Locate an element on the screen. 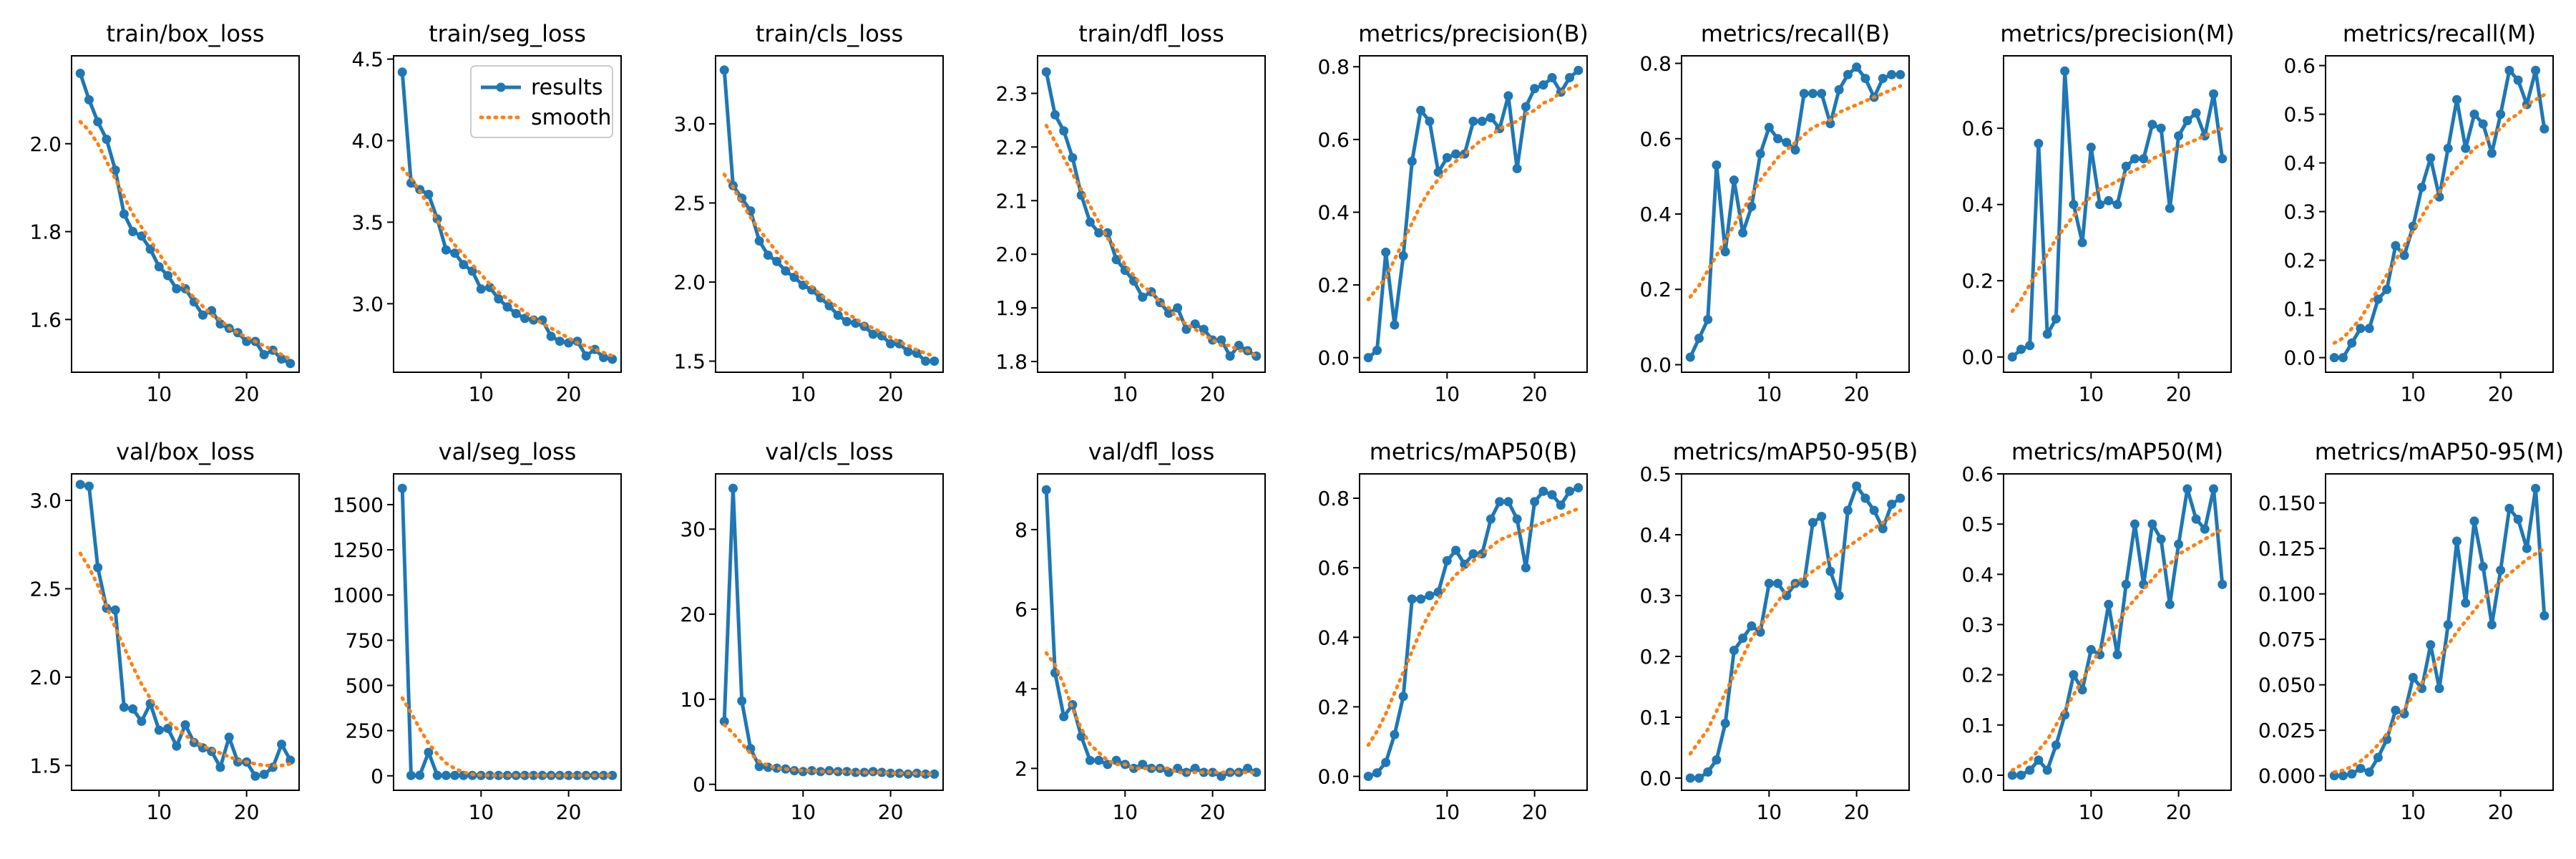 Image resolution: width=2576 pixels, height=859 pixels. y-tick-label: 0.000 is located at coordinates (2287, 776).